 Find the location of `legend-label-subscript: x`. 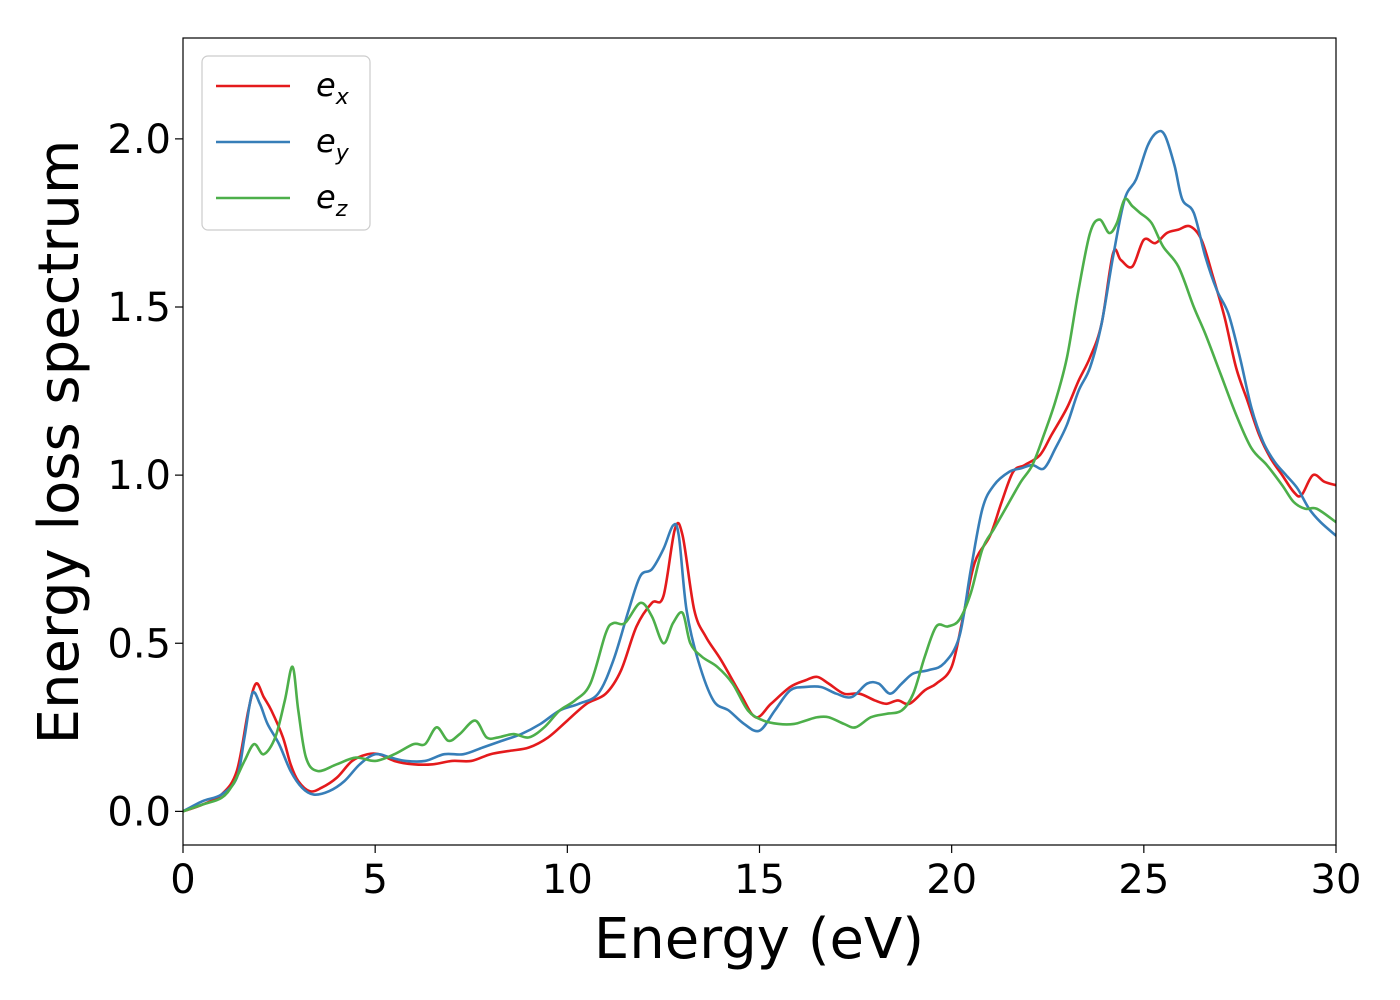

legend-label-subscript: x is located at coordinates (342, 97).